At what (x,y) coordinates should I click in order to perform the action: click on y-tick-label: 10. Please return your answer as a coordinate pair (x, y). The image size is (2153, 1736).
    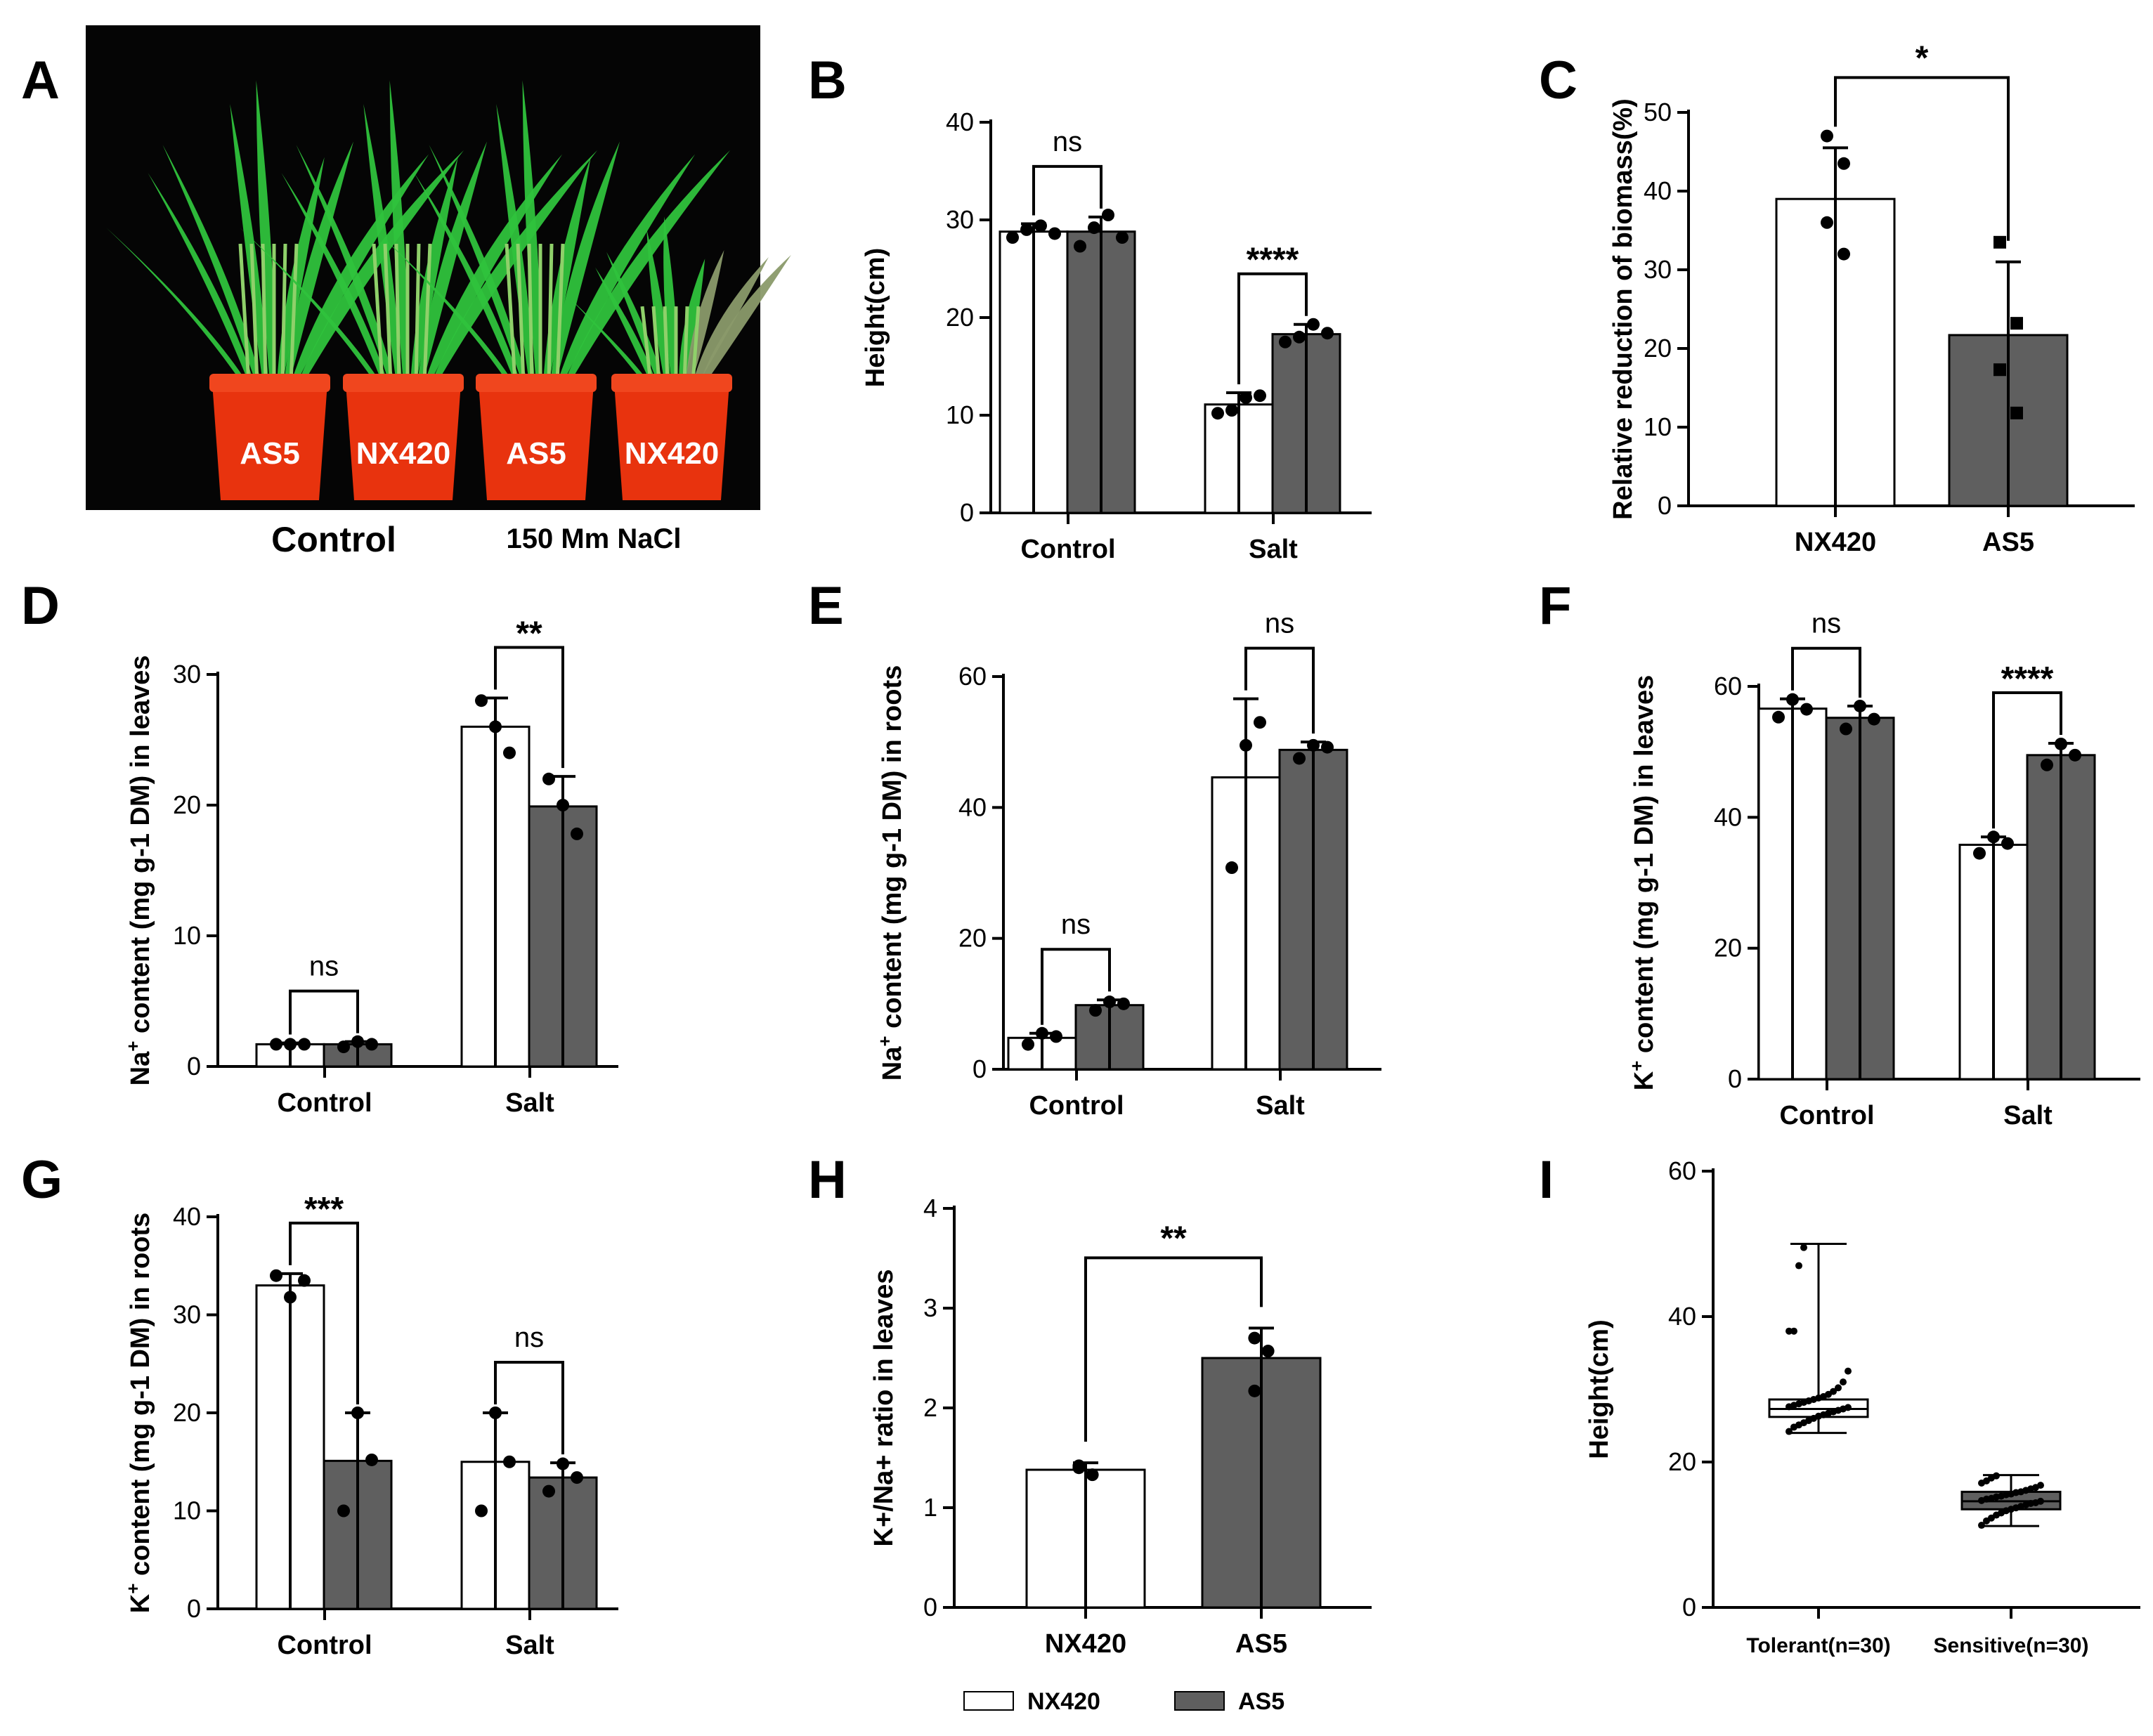
    Looking at the image, I should click on (1658, 426).